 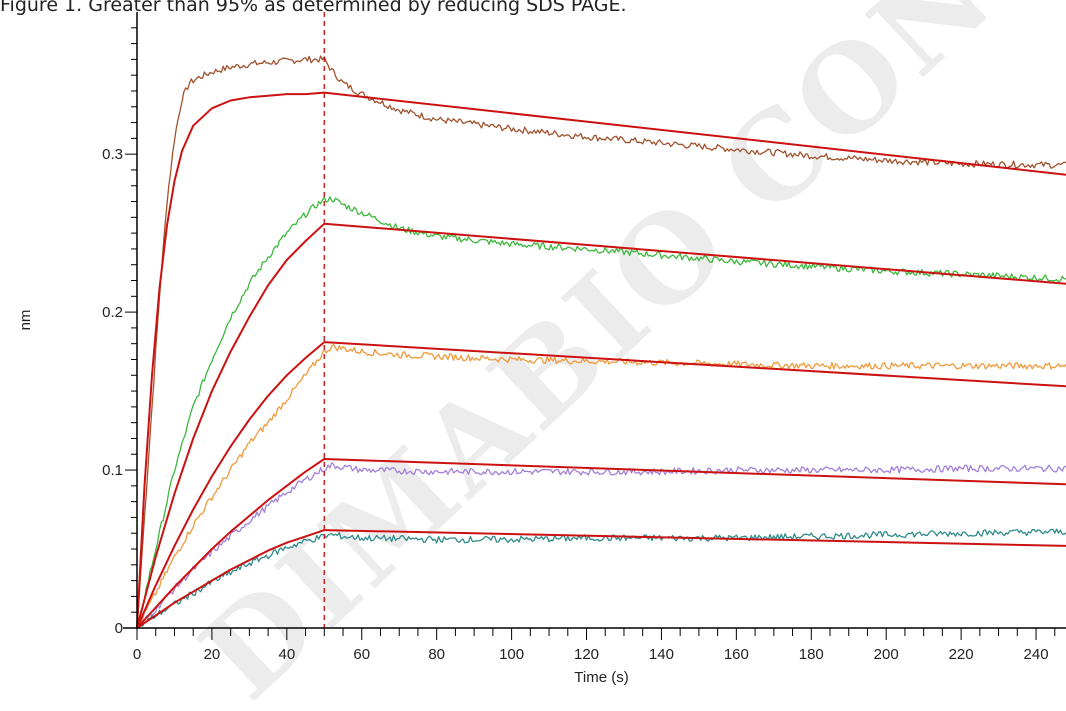 I want to click on x-tick-label: 240, so click(x=1036, y=654).